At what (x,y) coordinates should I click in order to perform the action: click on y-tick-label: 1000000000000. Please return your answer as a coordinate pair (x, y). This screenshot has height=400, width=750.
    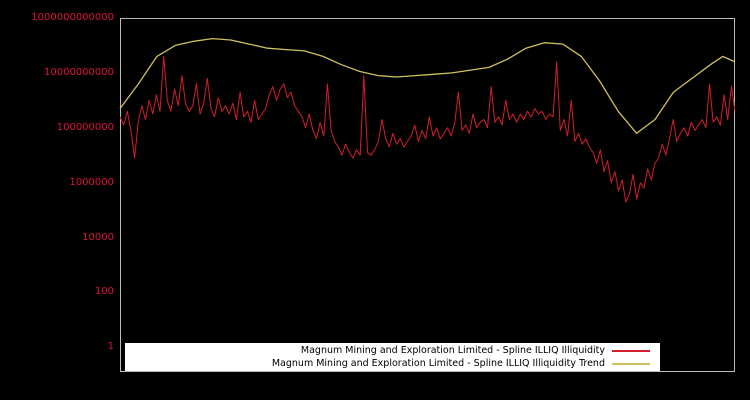
    Looking at the image, I should click on (72, 17).